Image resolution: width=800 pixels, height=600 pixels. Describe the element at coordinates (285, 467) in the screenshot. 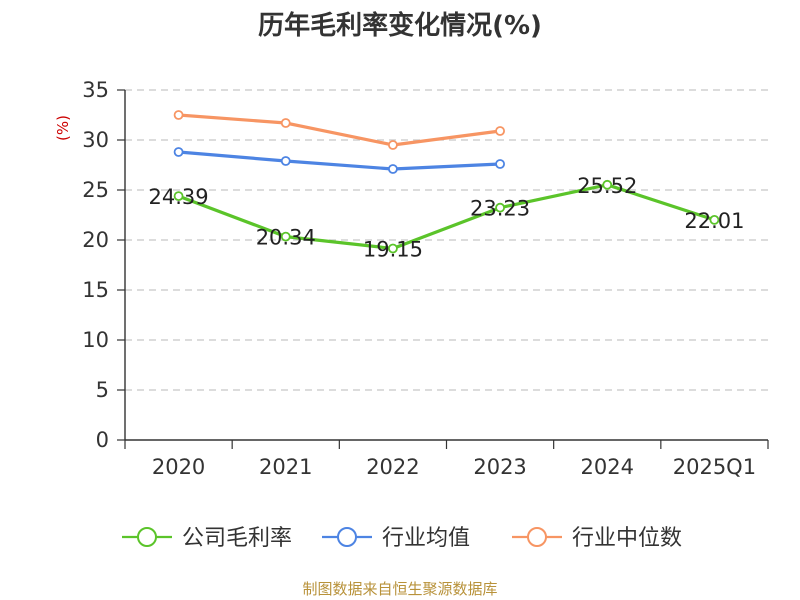

I see `x-tick-label: 2021` at that location.